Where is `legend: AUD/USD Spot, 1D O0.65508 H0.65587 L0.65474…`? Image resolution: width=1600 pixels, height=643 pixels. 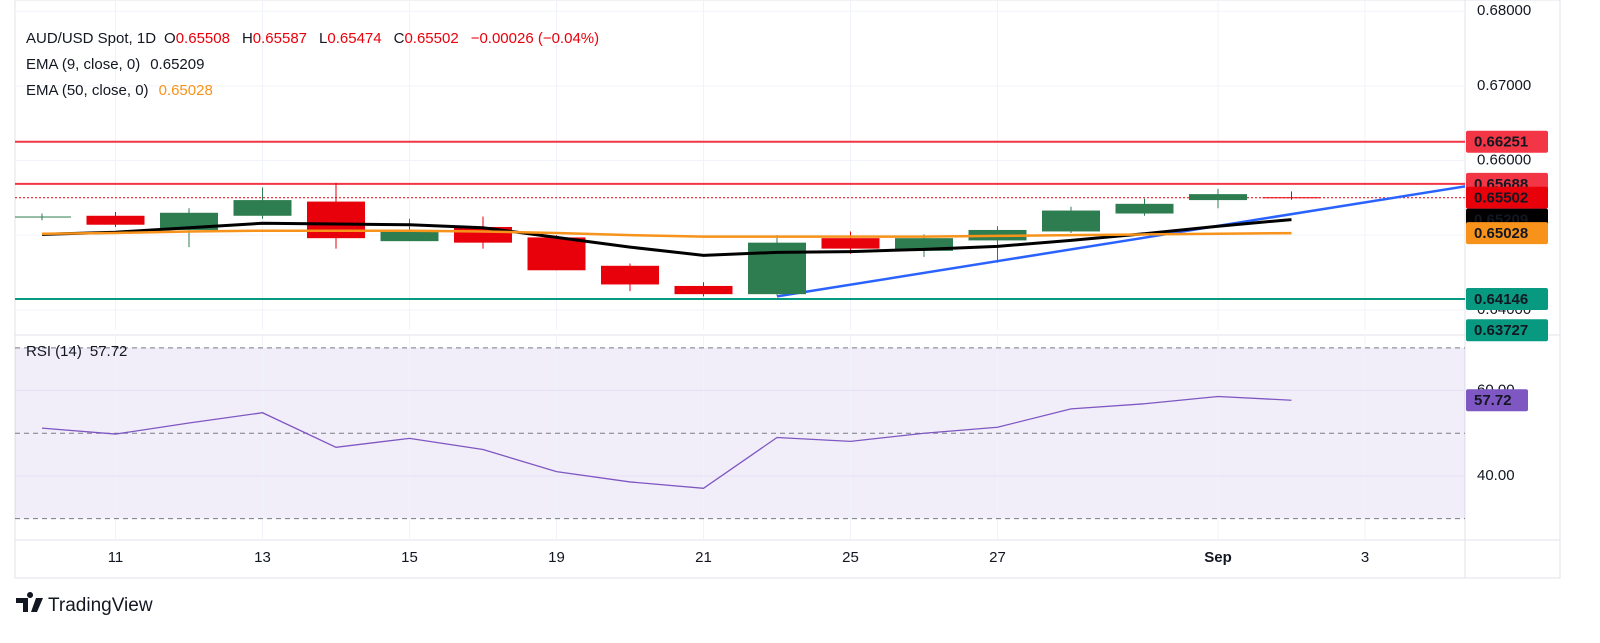 legend: AUD/USD Spot, 1D O0.65508 H0.65587 L0.65474… is located at coordinates (312, 65).